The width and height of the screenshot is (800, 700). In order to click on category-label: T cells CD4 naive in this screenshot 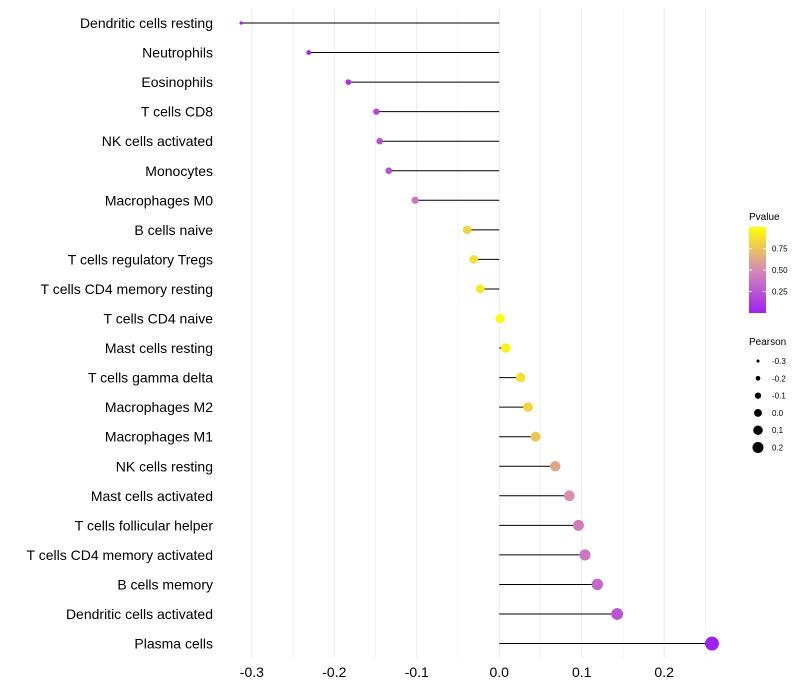, I will do `click(159, 319)`.